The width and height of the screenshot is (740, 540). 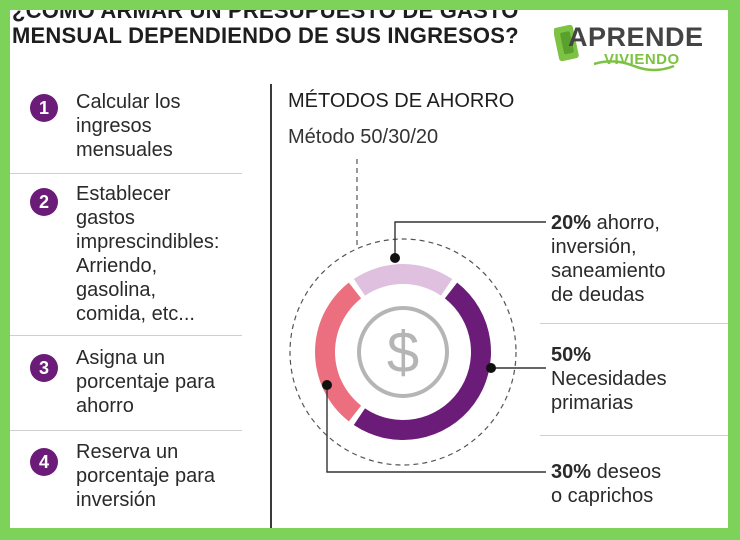 What do you see at coordinates (602, 496) in the screenshot?
I see `legend-label: o caprichos` at bounding box center [602, 496].